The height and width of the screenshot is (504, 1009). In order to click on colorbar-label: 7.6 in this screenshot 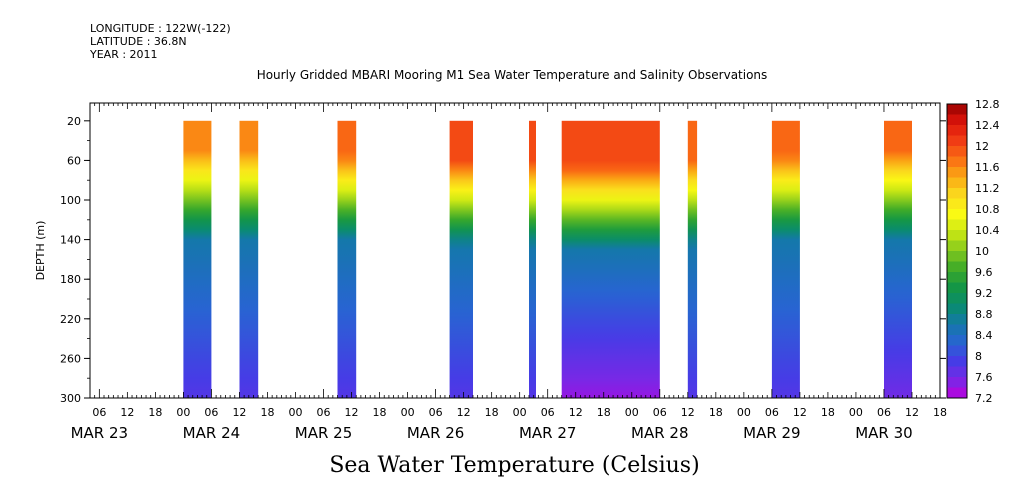, I will do `click(984, 377)`.